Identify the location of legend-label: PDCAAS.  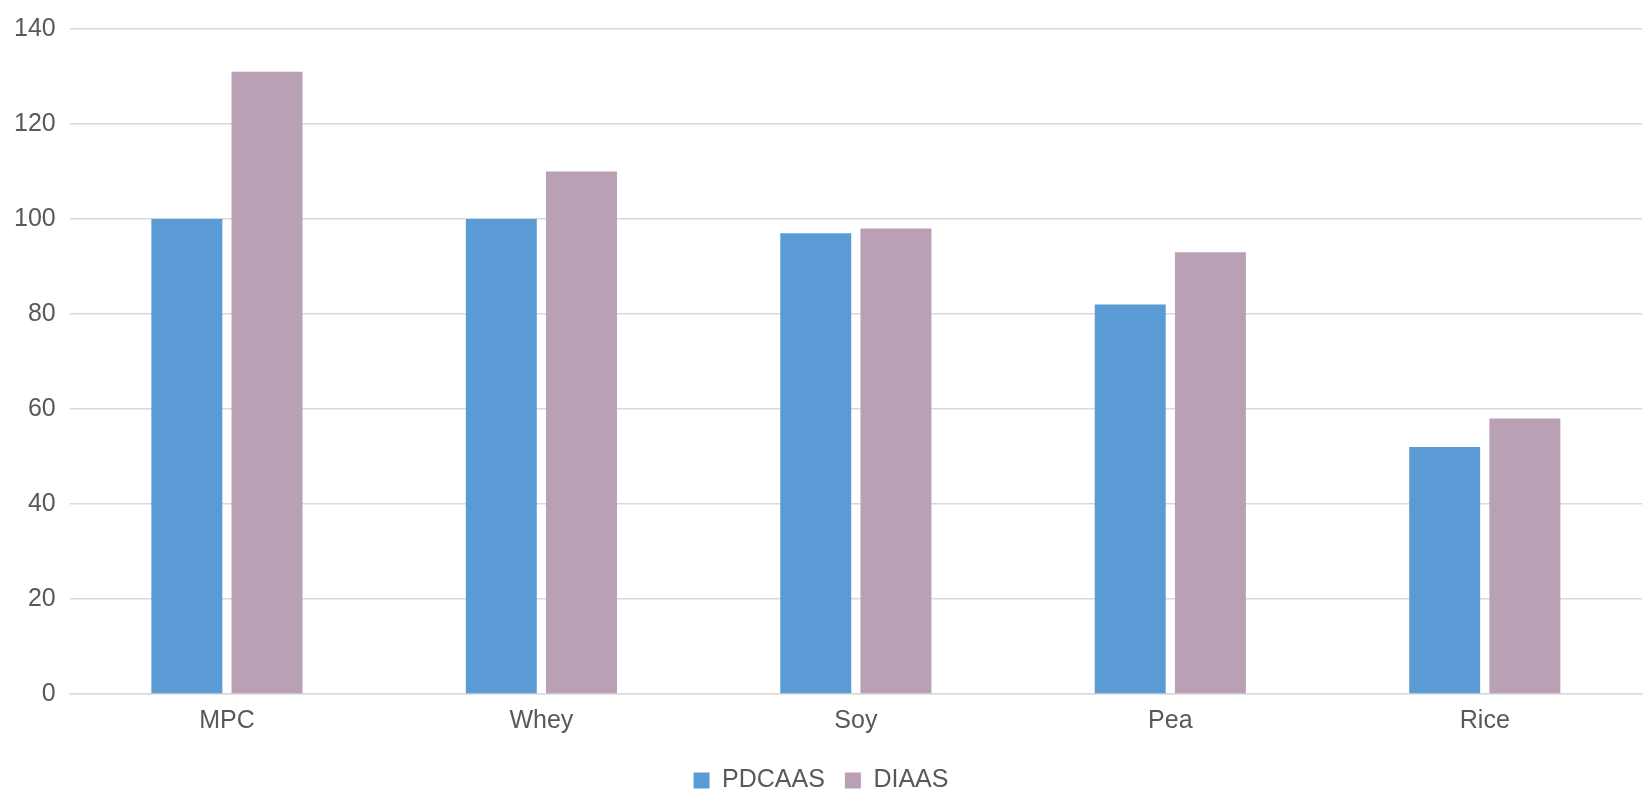
(773, 778).